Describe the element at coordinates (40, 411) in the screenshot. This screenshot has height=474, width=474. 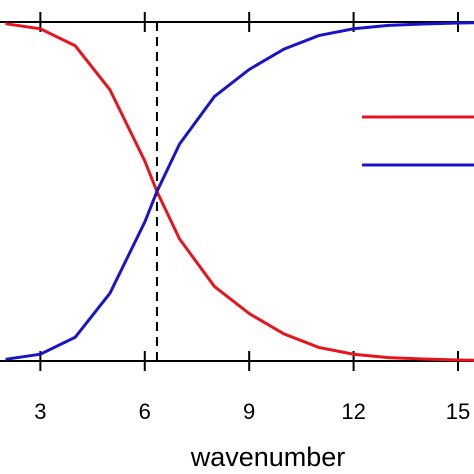
I see `x-tick-label: 3` at that location.